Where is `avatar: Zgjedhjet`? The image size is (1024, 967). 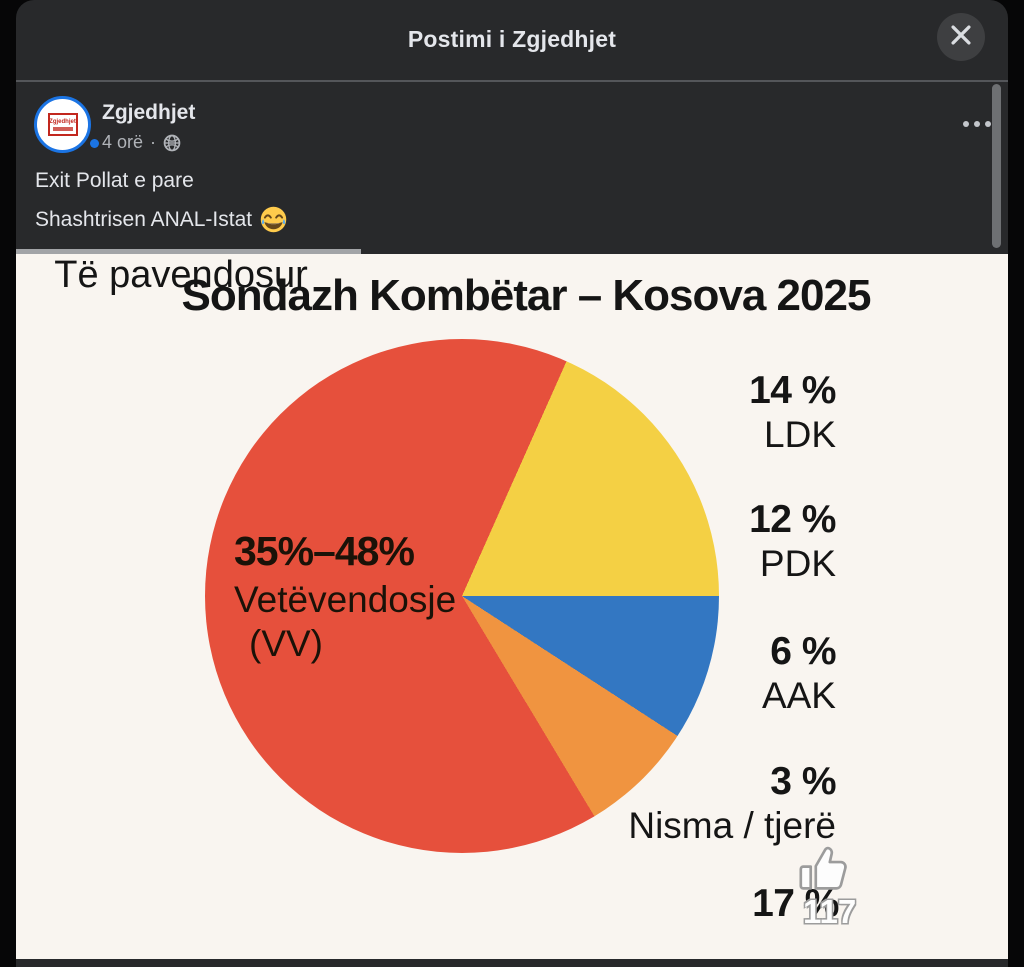 avatar: Zgjedhjet is located at coordinates (62, 124).